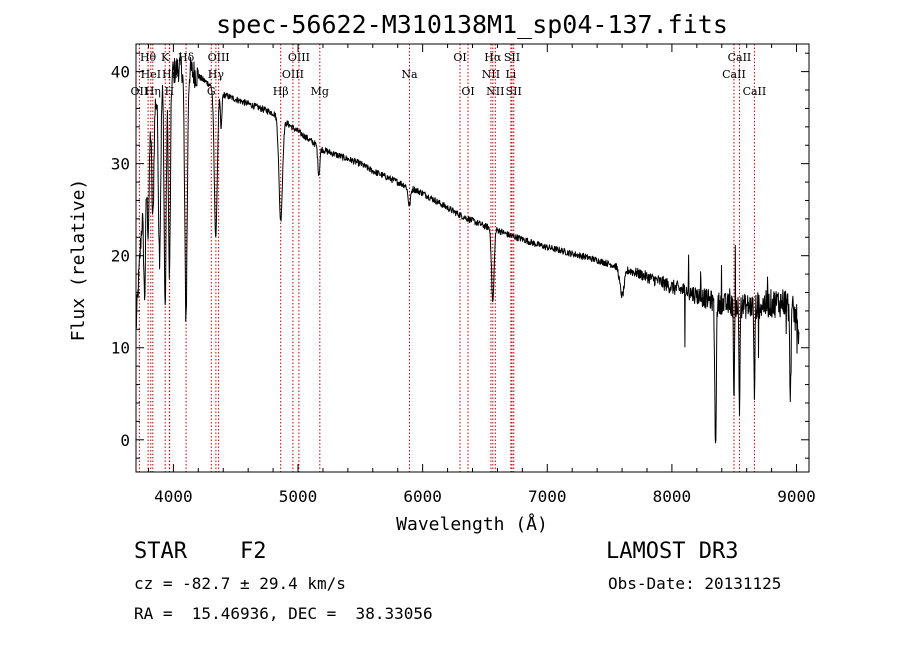 Image resolution: width=900 pixels, height=649 pixels. Describe the element at coordinates (510, 74) in the screenshot. I see `line-marker-label-22: Li` at that location.